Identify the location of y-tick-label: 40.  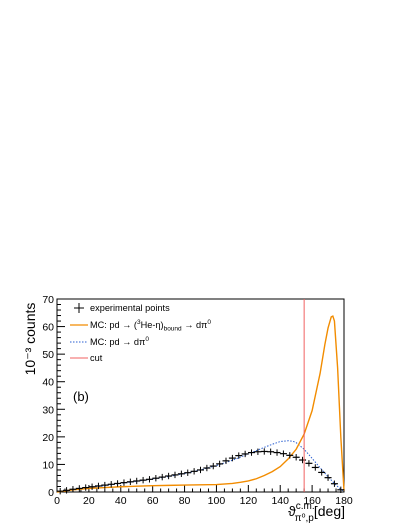
(48, 383).